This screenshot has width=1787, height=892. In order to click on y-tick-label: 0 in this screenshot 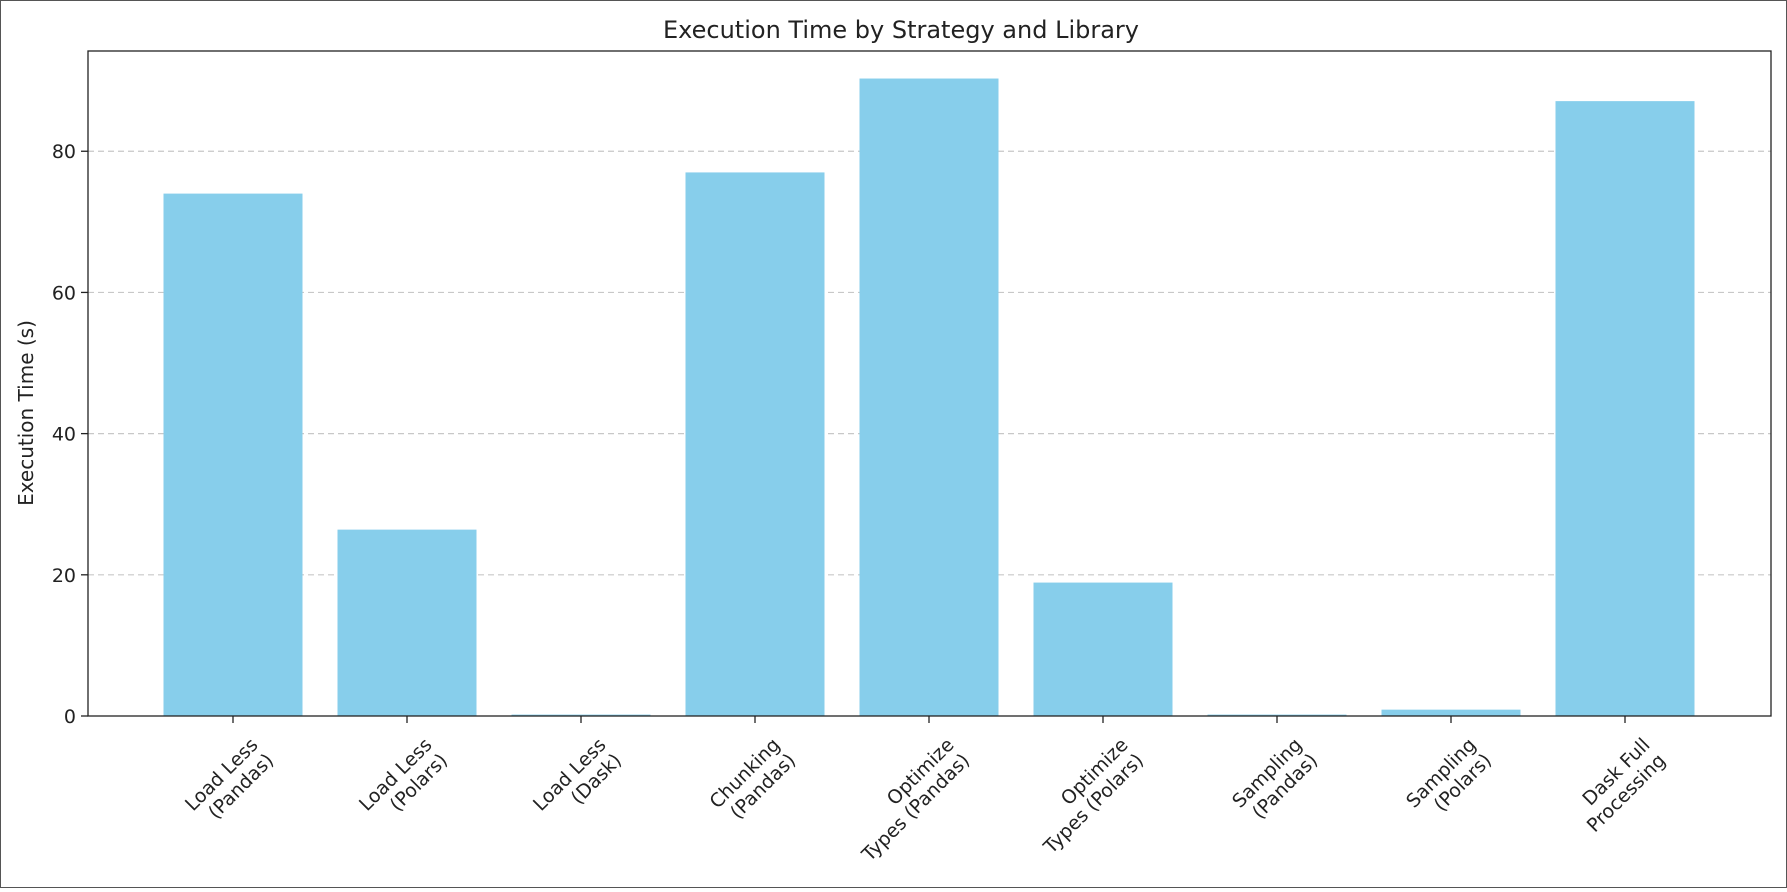, I will do `click(70, 717)`.